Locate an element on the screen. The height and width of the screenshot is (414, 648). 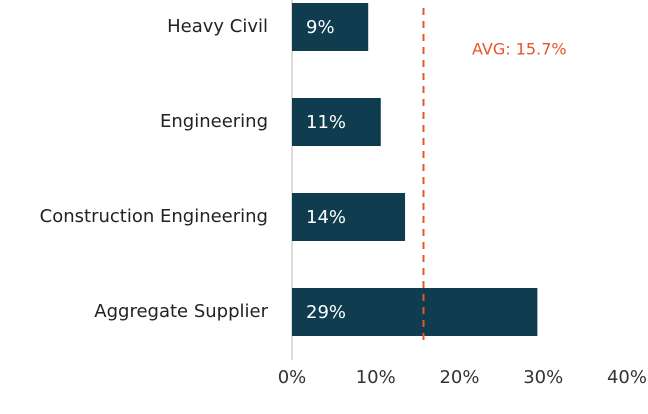
category-label: Heavy Civil is located at coordinates (217, 26).